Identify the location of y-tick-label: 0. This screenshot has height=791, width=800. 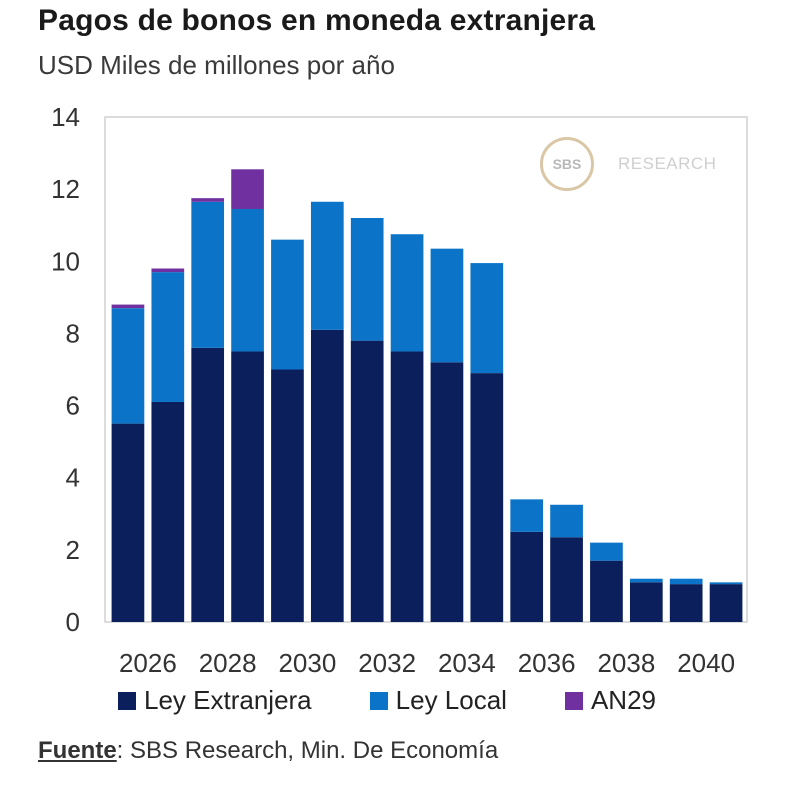
(73, 622).